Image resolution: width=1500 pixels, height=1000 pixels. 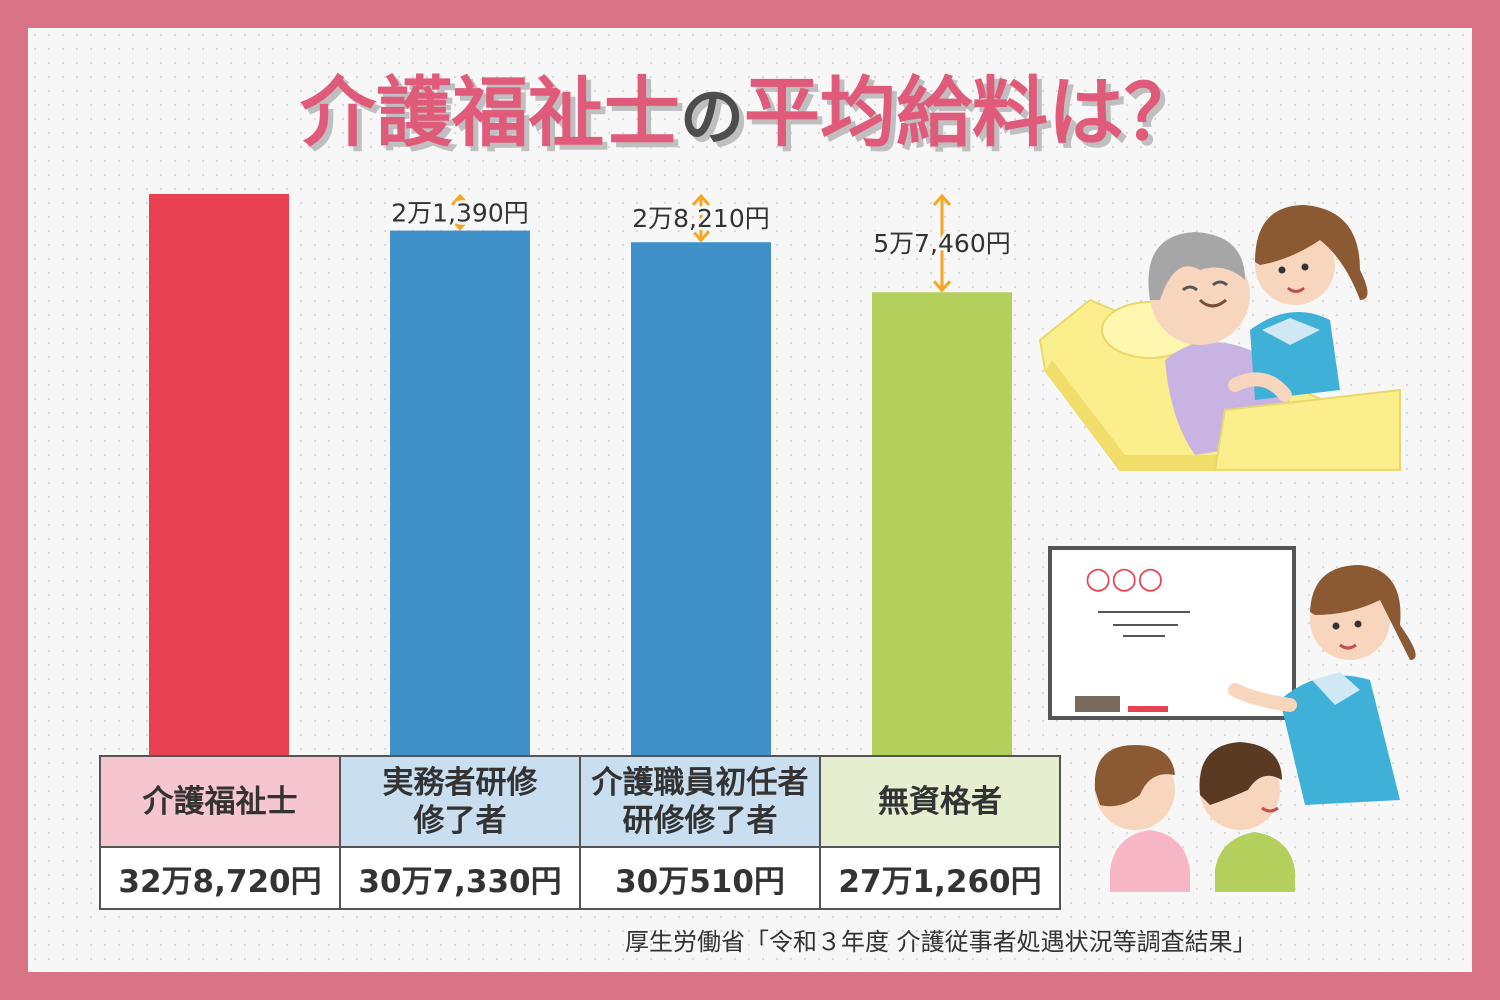 I want to click on difference-label: 5万7,460円, so click(x=941, y=243).